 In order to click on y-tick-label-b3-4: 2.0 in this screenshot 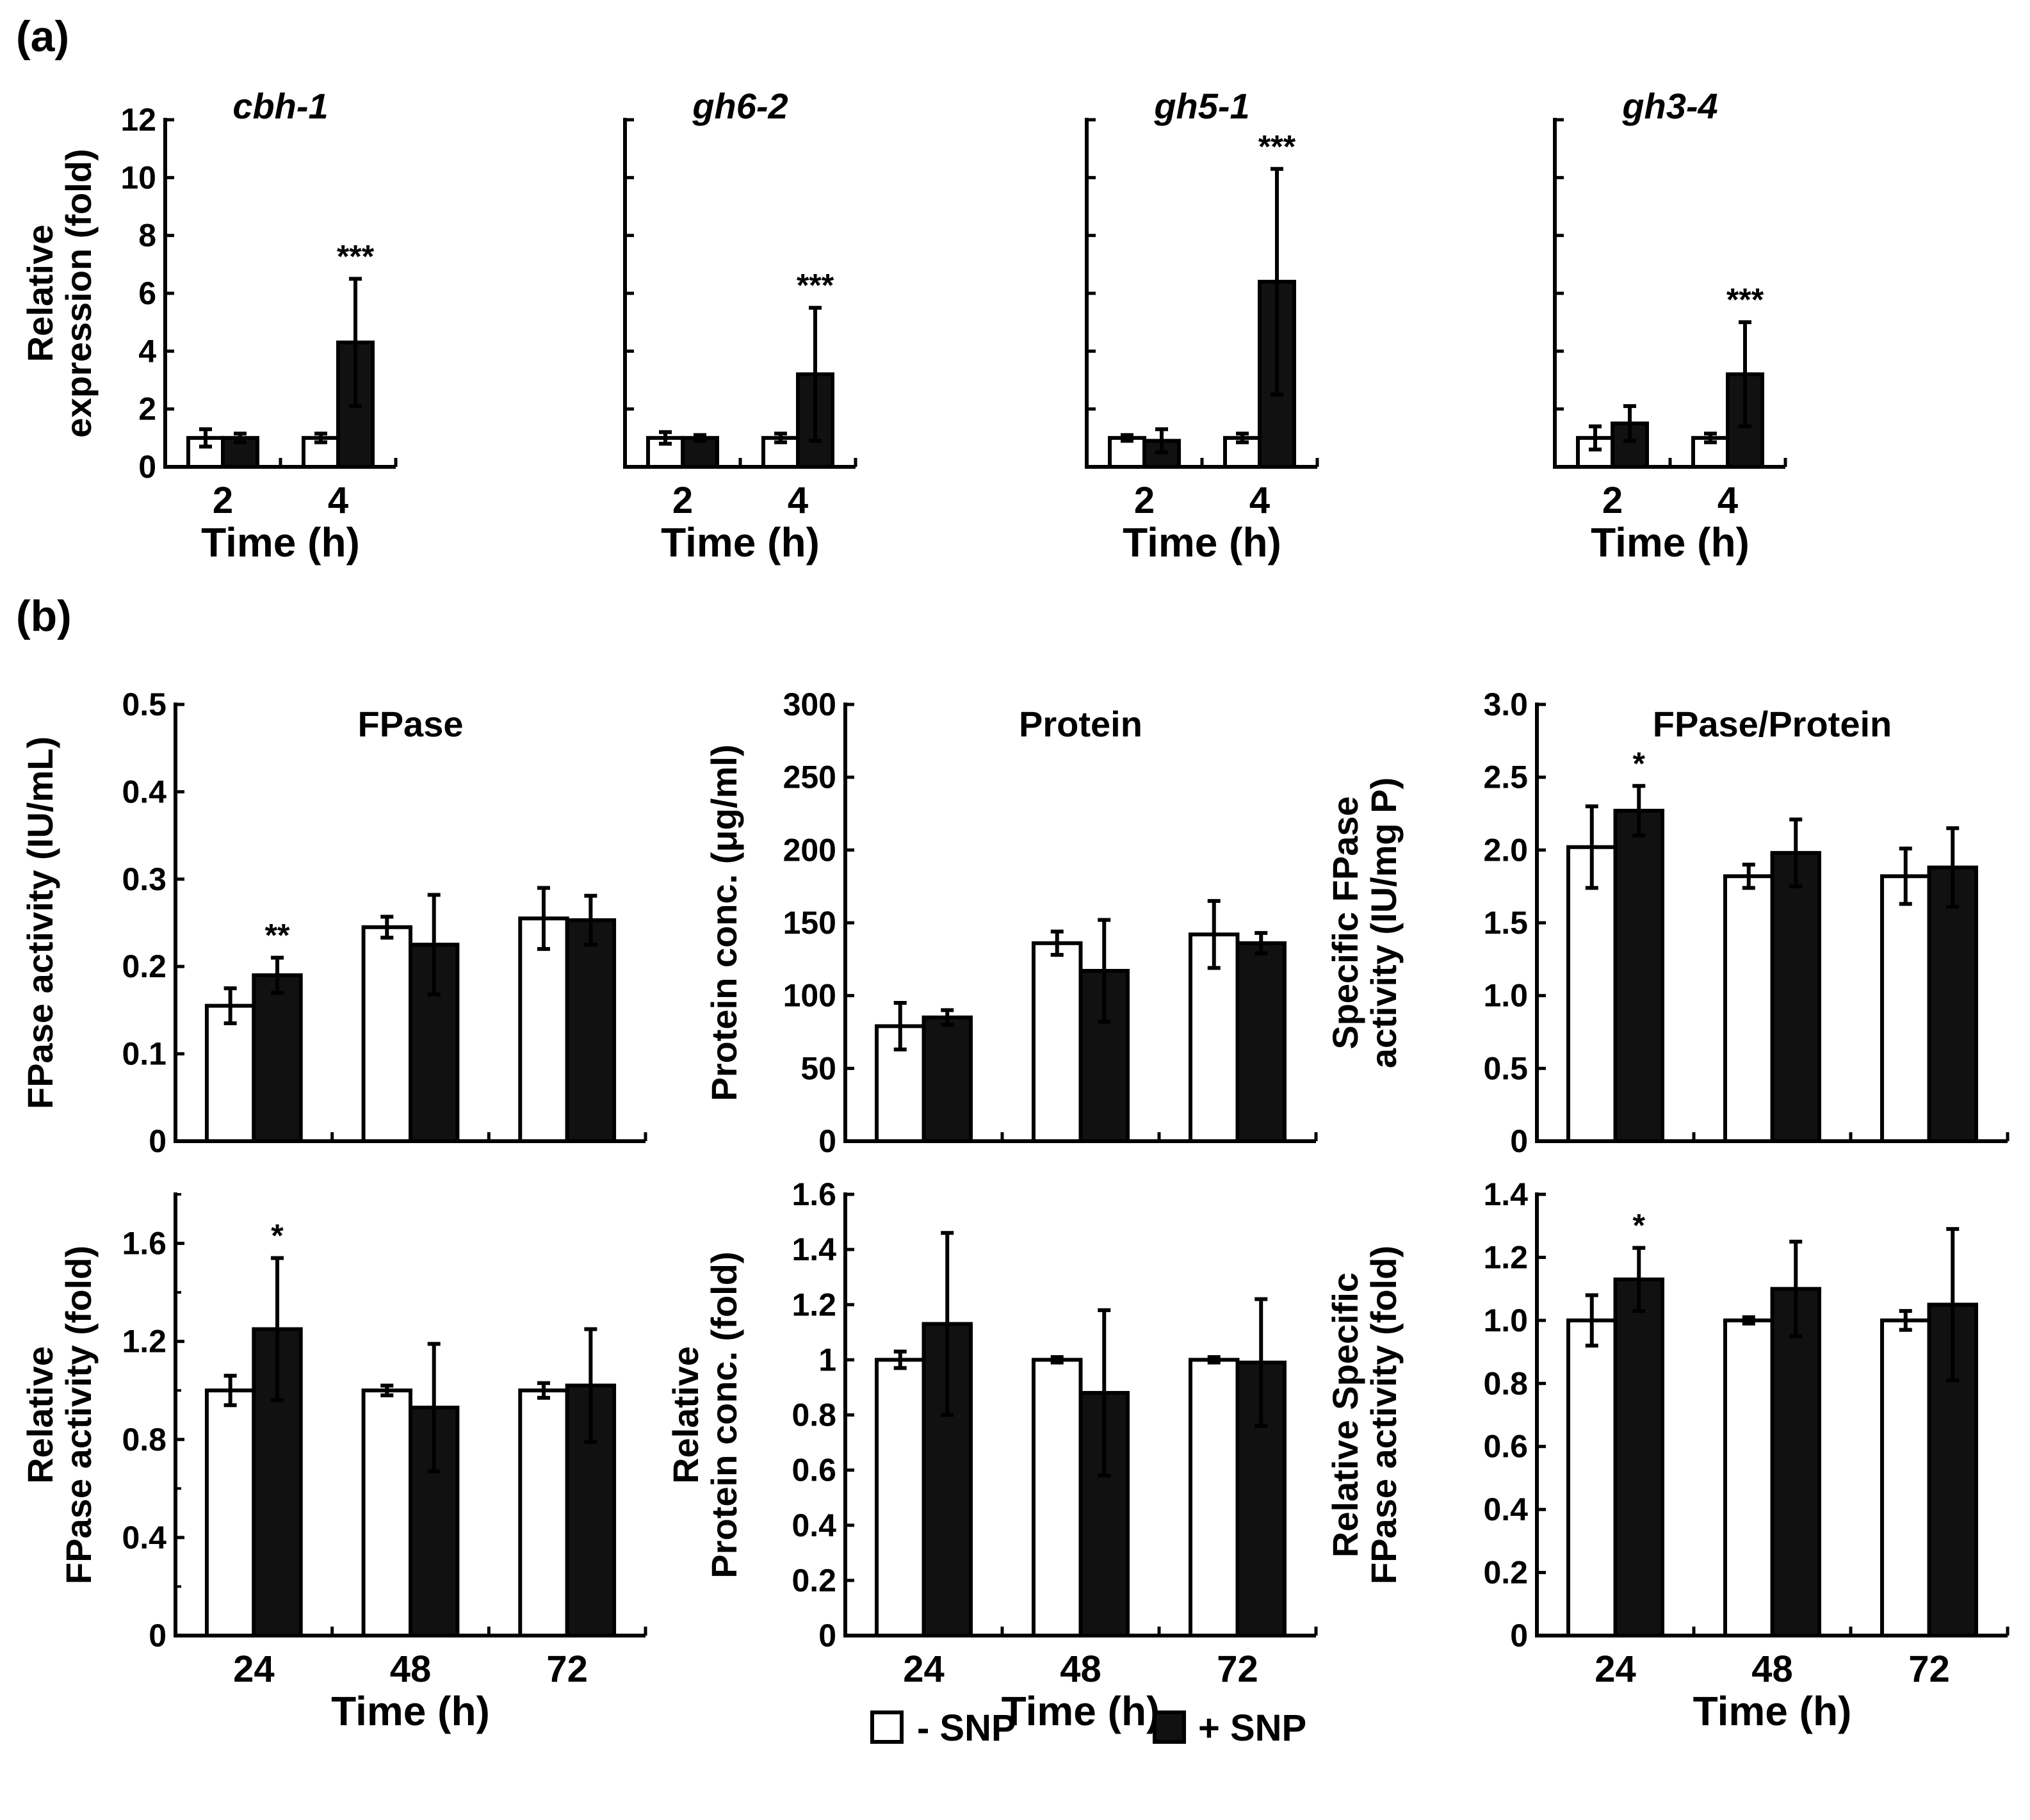, I will do `click(1505, 850)`.